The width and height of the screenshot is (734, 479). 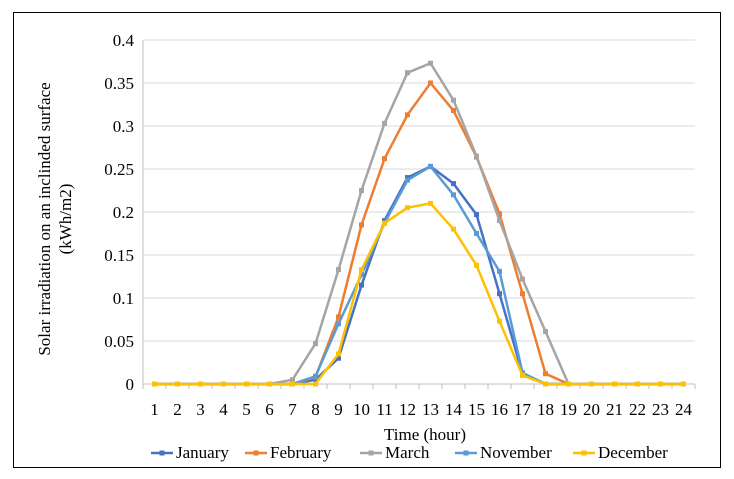 I want to click on x-tick-label: 9, so click(x=338, y=409).